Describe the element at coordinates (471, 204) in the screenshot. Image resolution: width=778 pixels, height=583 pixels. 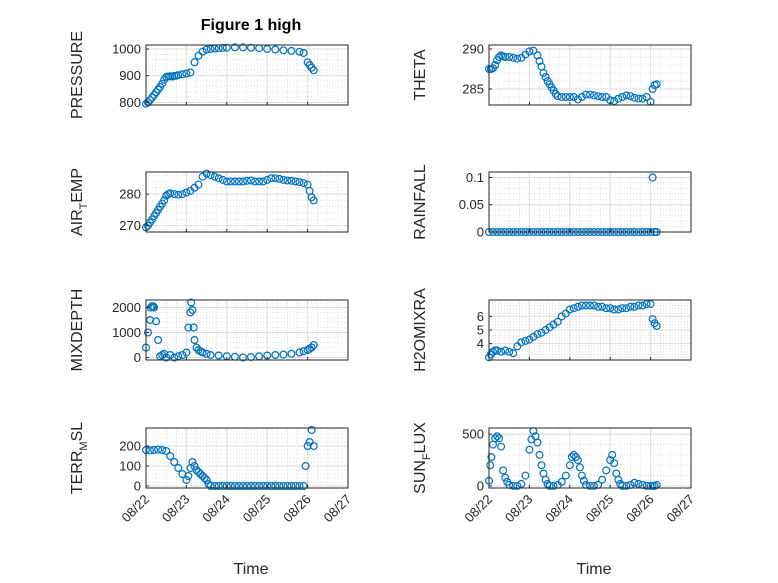
I see `y-tick-label: 0.05` at that location.